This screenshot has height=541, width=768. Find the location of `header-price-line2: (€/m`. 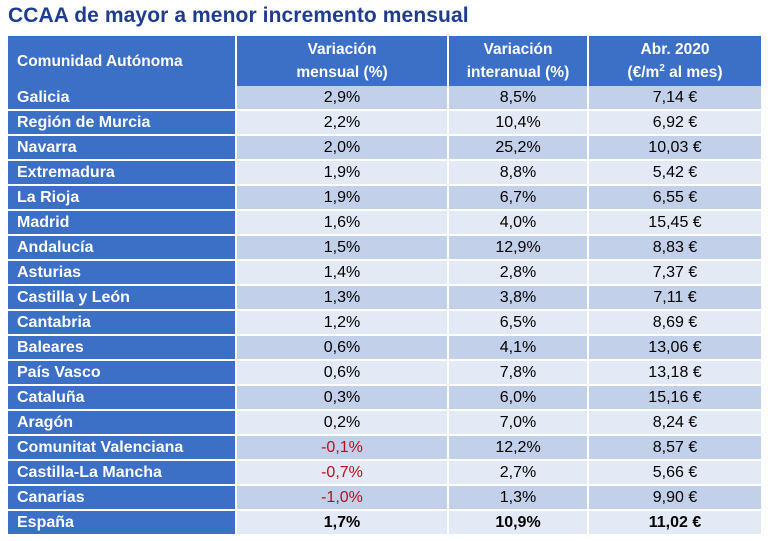

header-price-line2: (€/m is located at coordinates (643, 72).